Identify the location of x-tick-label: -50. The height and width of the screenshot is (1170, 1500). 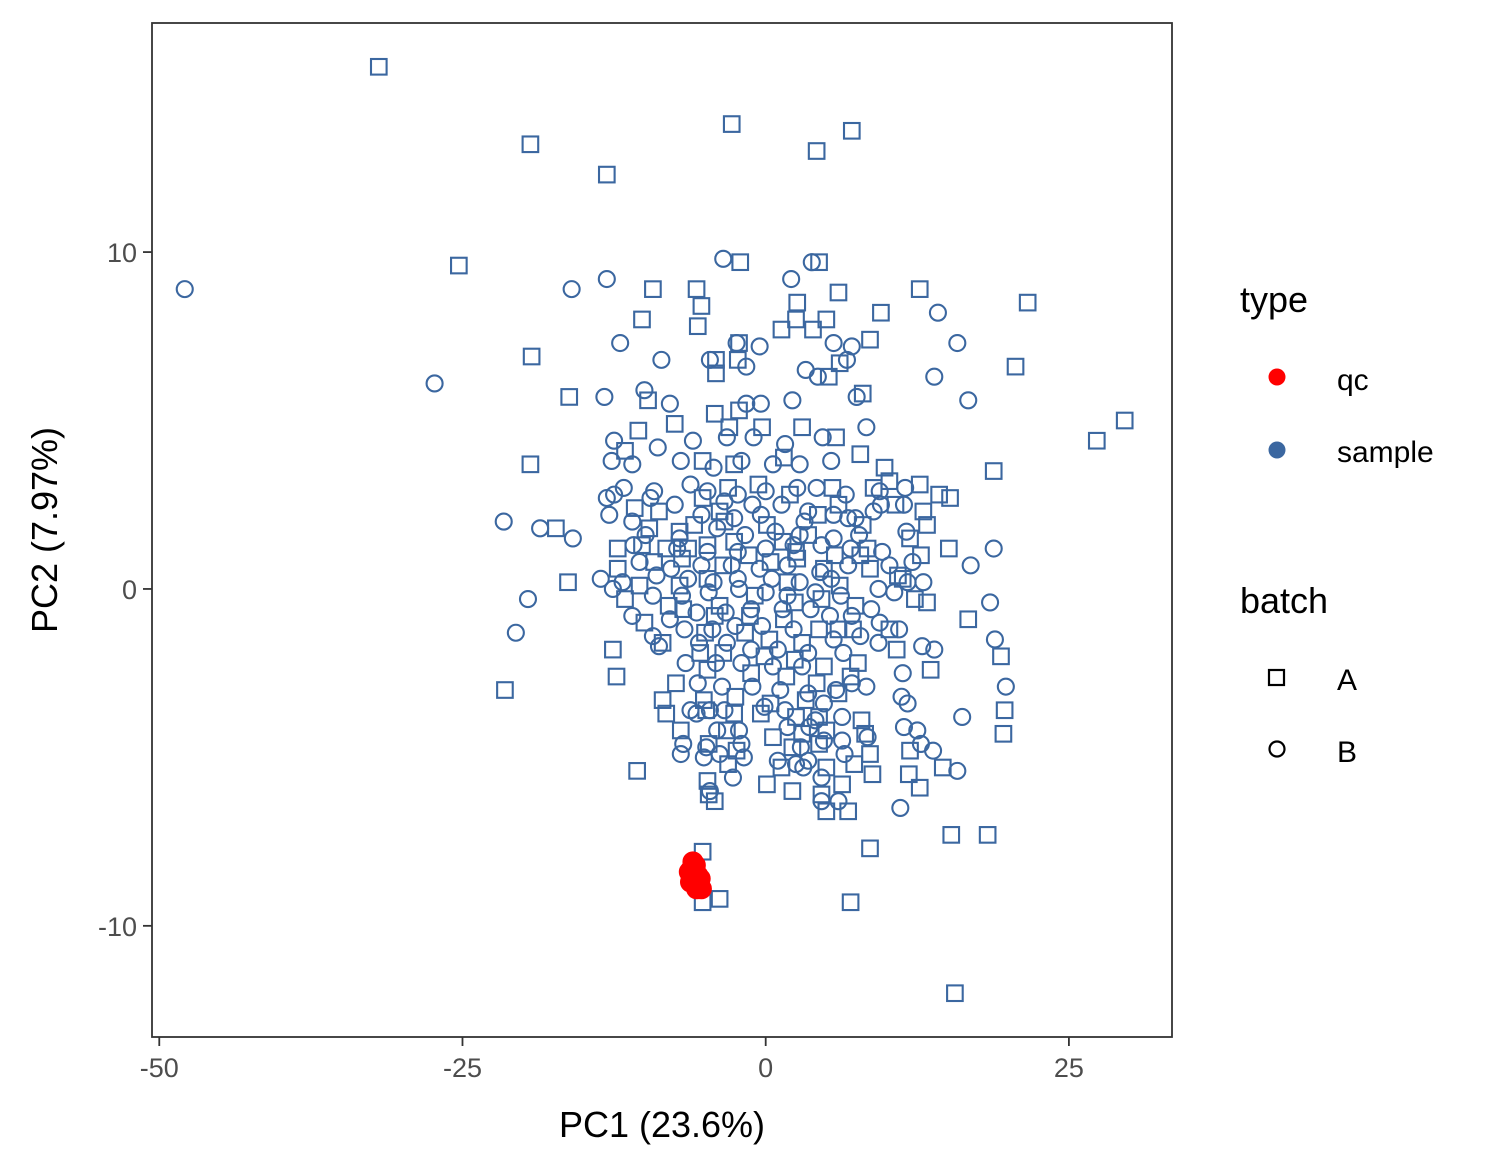
(159, 1068).